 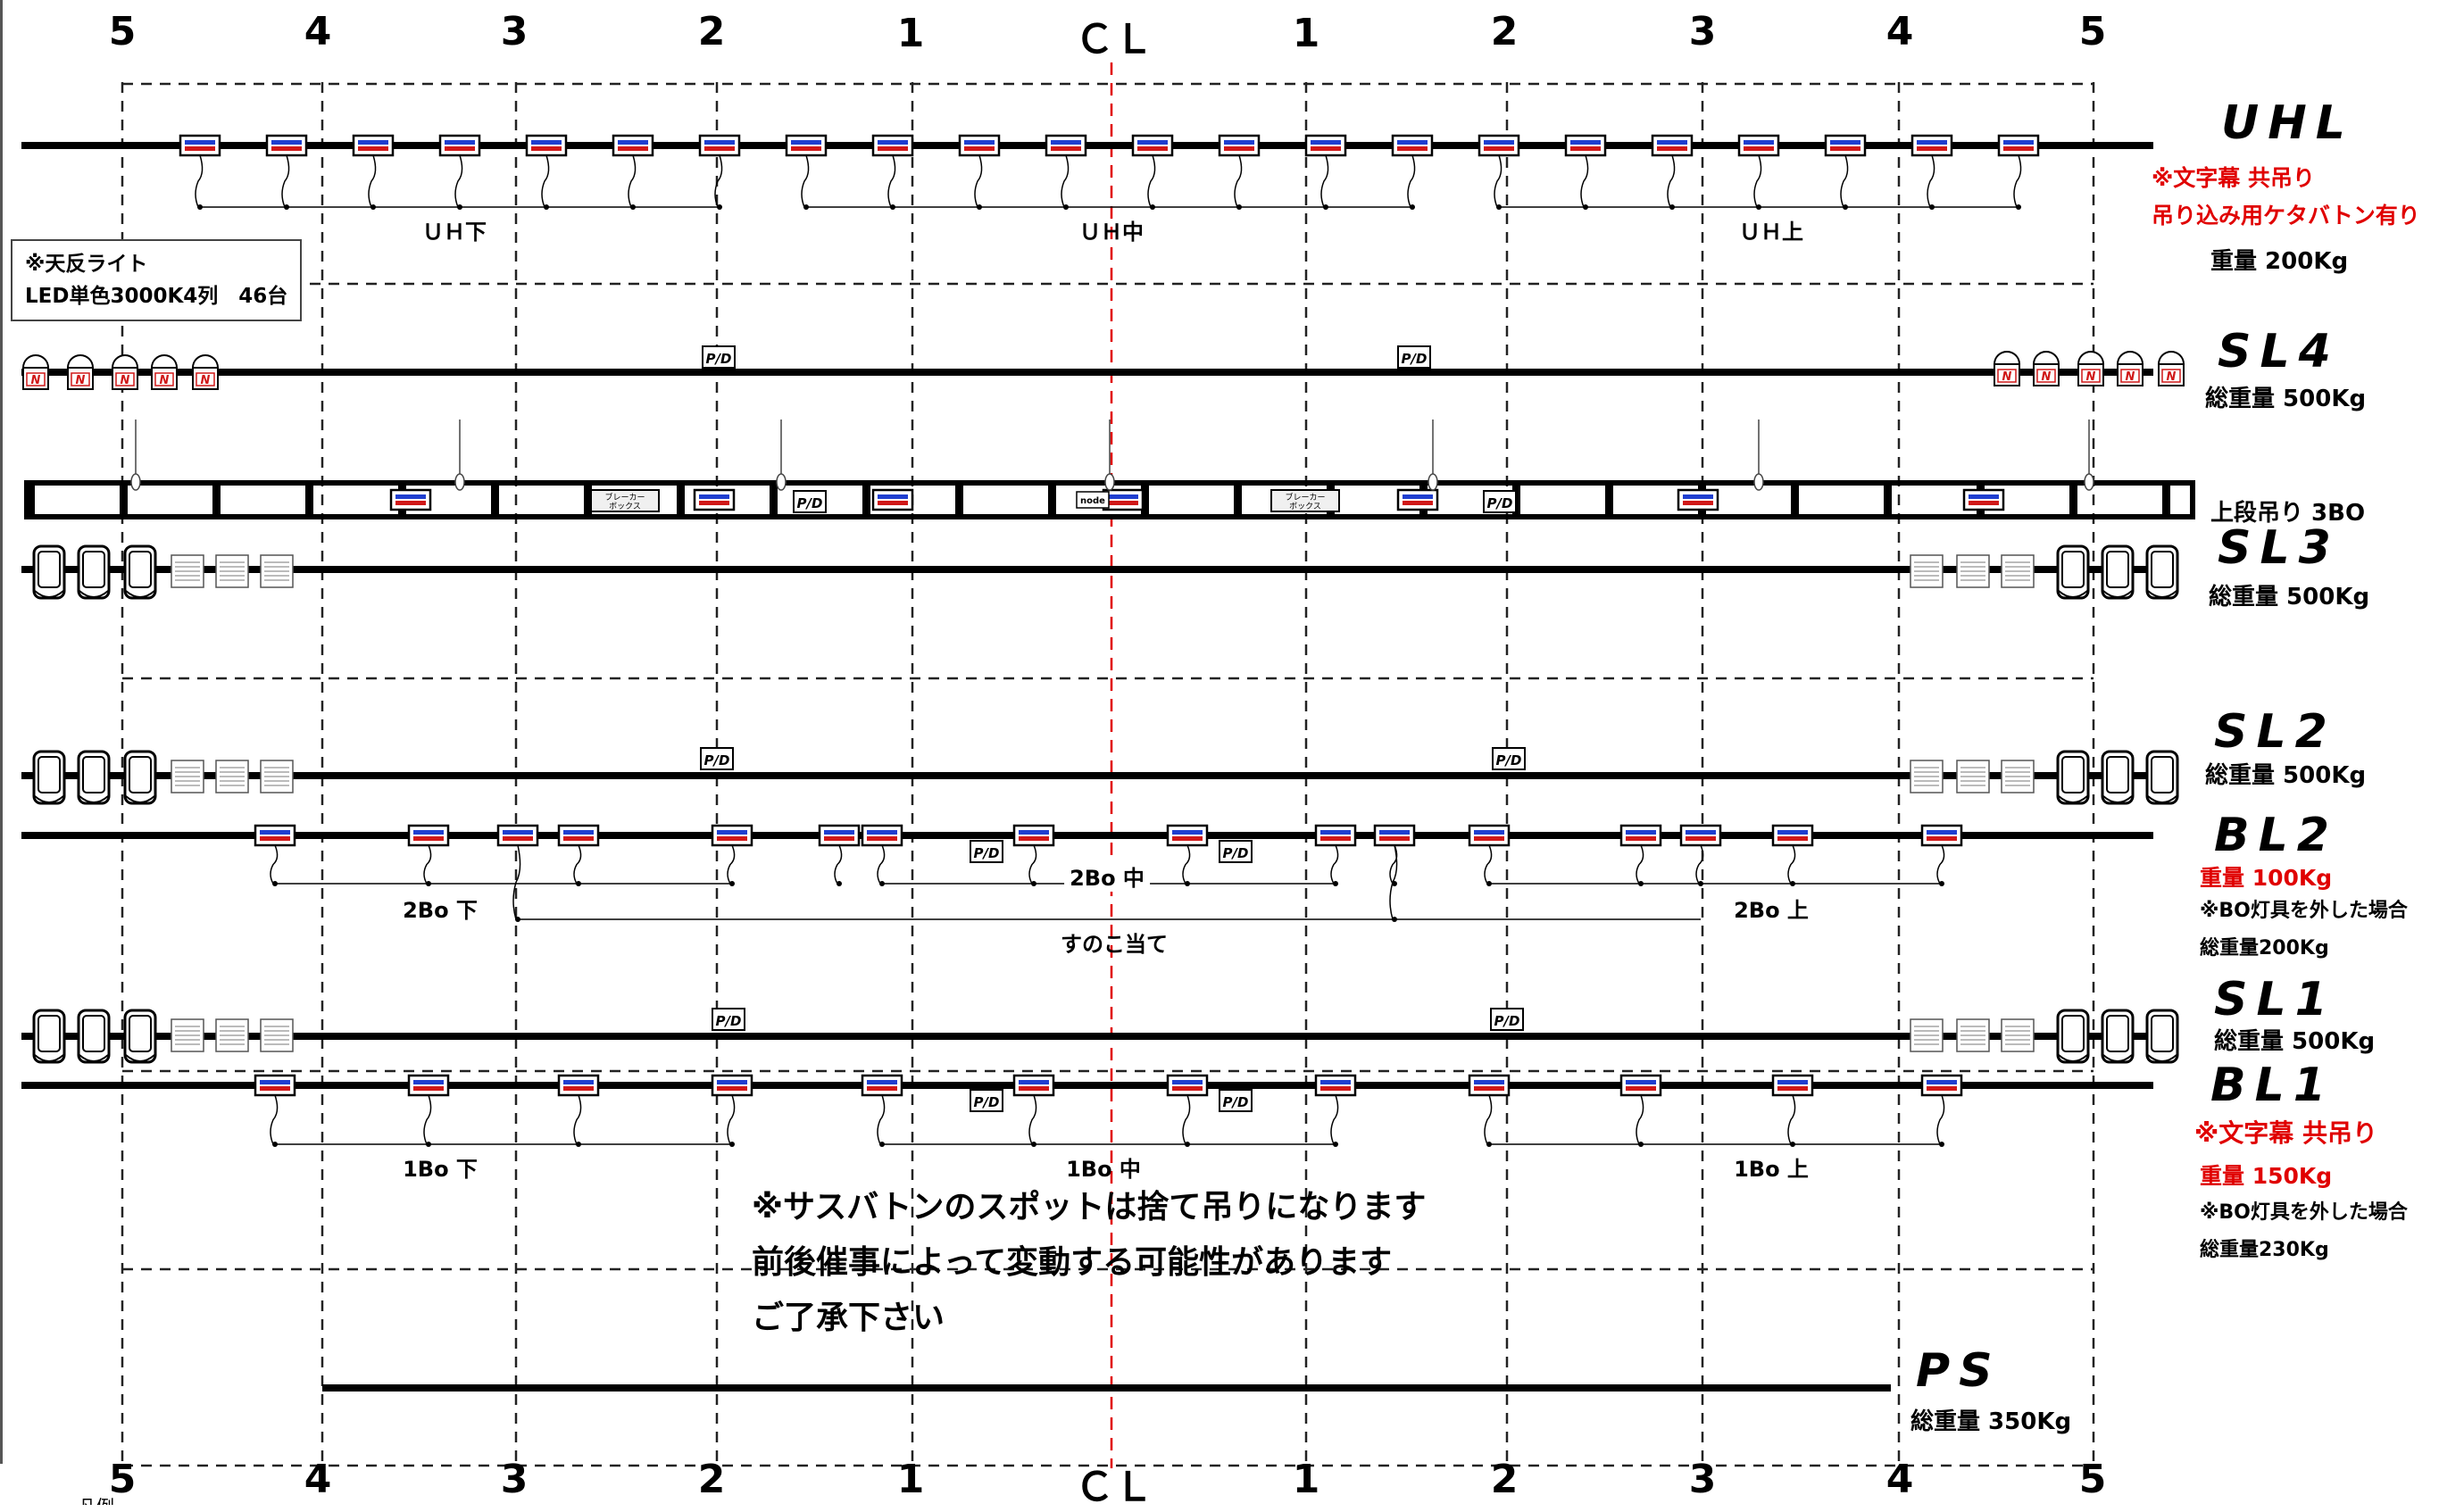 I want to click on uhl-fixture-11-red, so click(x=1152, y=148).